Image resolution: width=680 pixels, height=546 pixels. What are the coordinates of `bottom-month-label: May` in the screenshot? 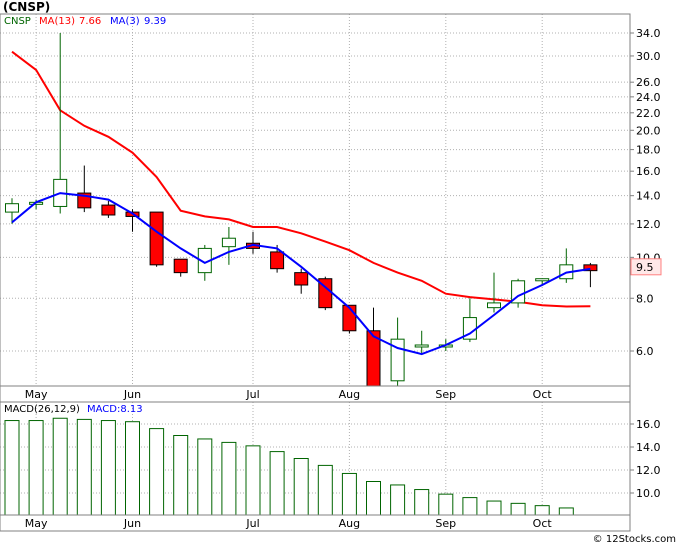 It's located at (36, 523).